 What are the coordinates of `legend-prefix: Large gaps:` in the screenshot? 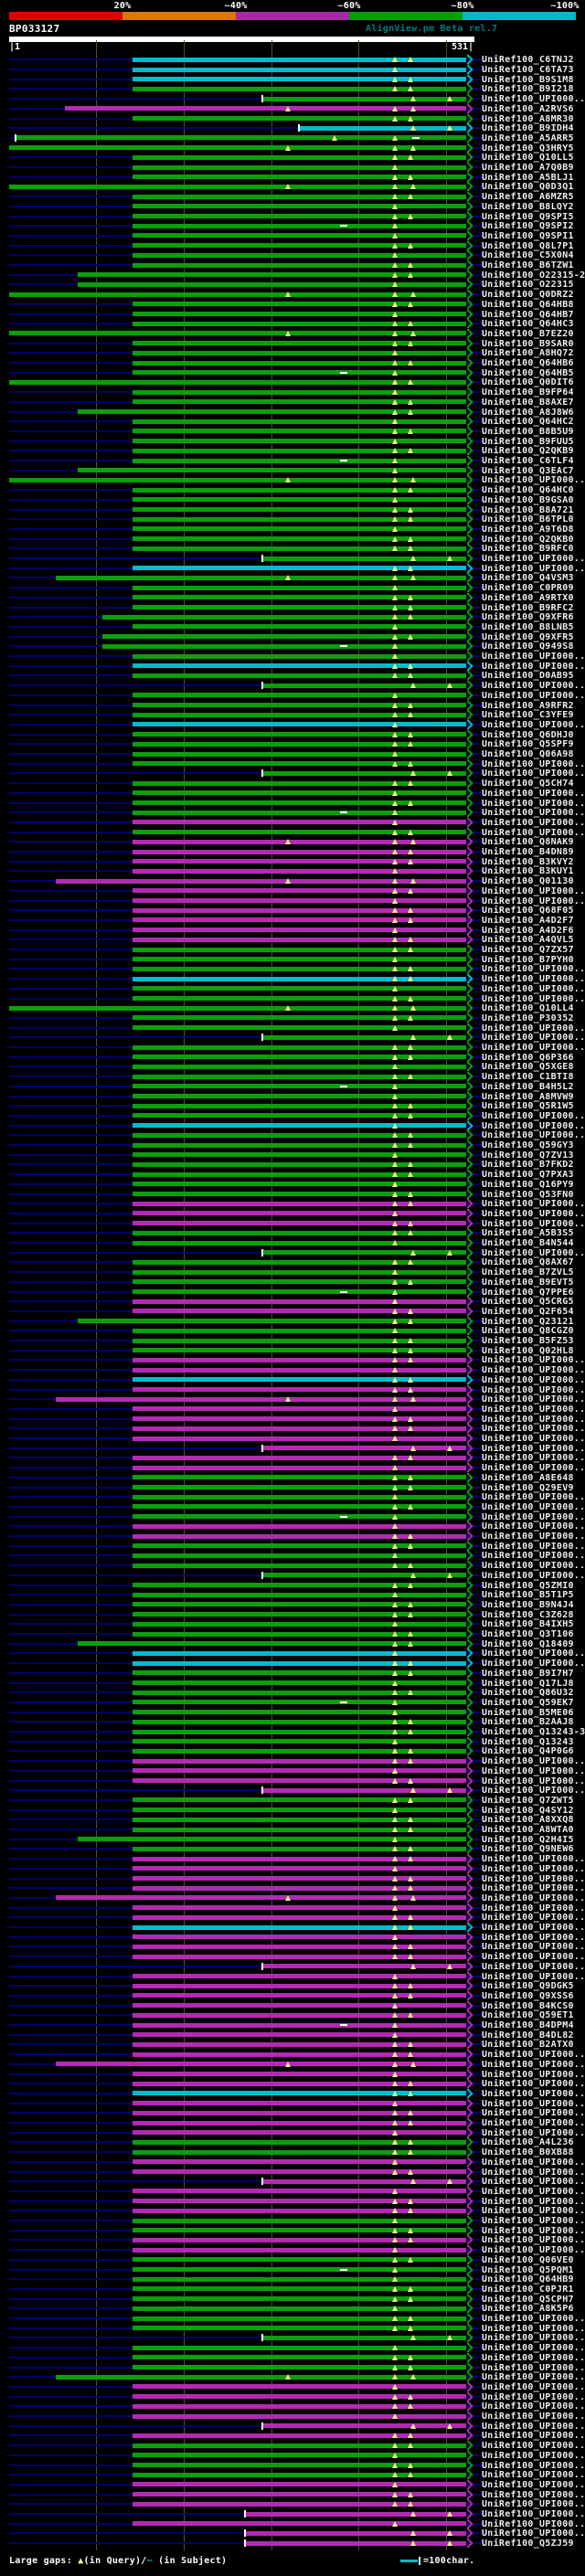 It's located at (44, 2561).